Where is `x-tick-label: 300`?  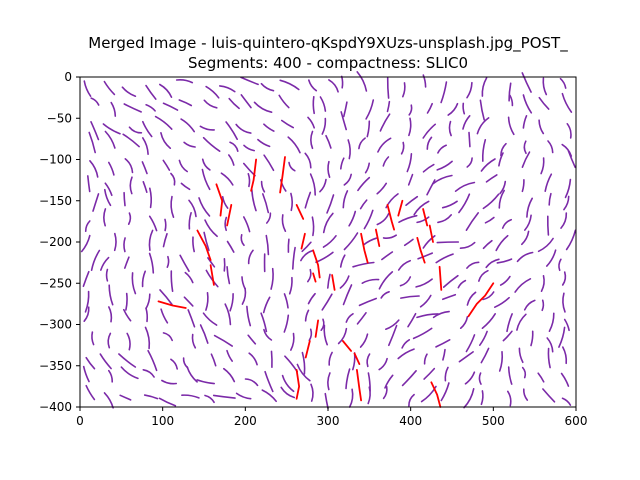
x-tick-label: 300 is located at coordinates (328, 421).